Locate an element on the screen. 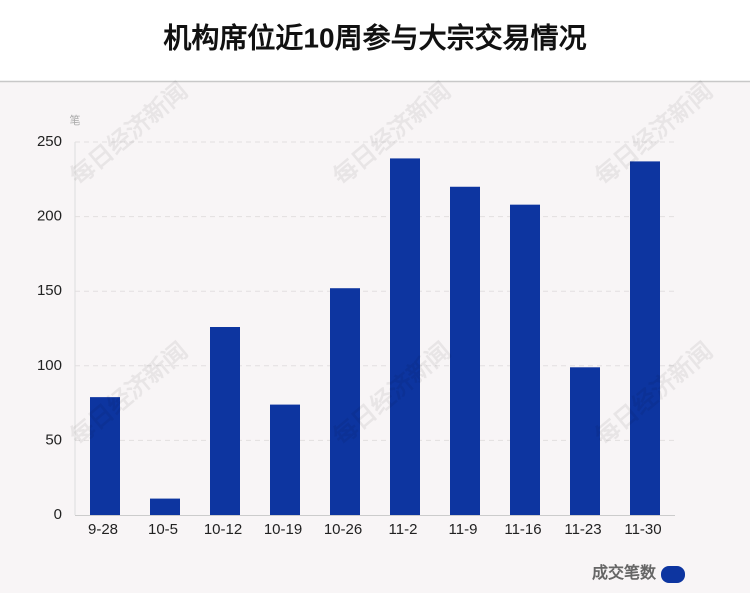  legend-label: 成交笔数 is located at coordinates (624, 572).